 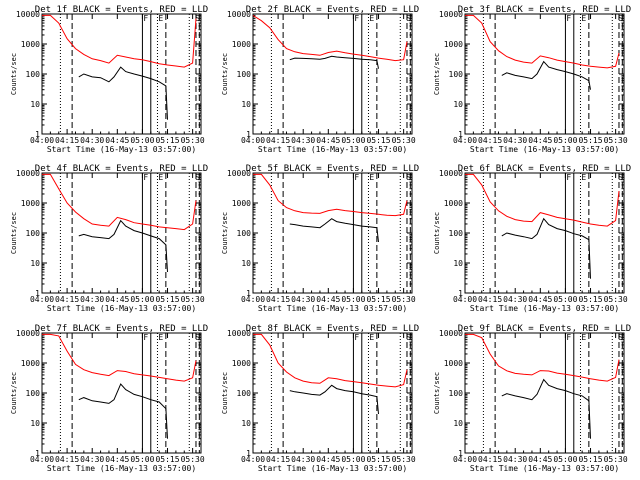 I want to click on panel-title: Det 8f BLACK = Events, RED = LLD, so click(x=332, y=329).